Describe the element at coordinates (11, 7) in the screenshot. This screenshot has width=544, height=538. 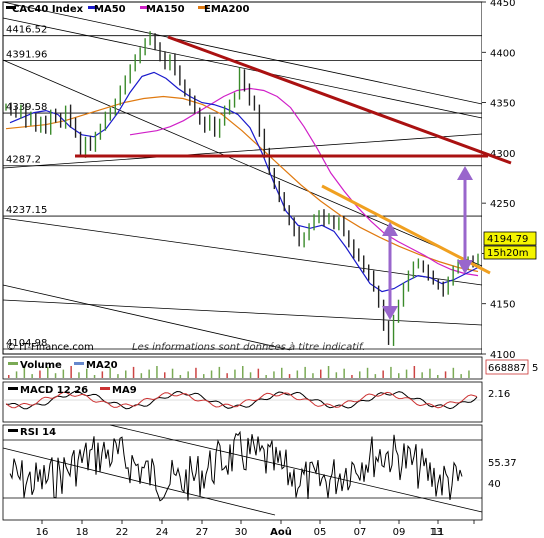
I see `legend-swatch-price` at that location.